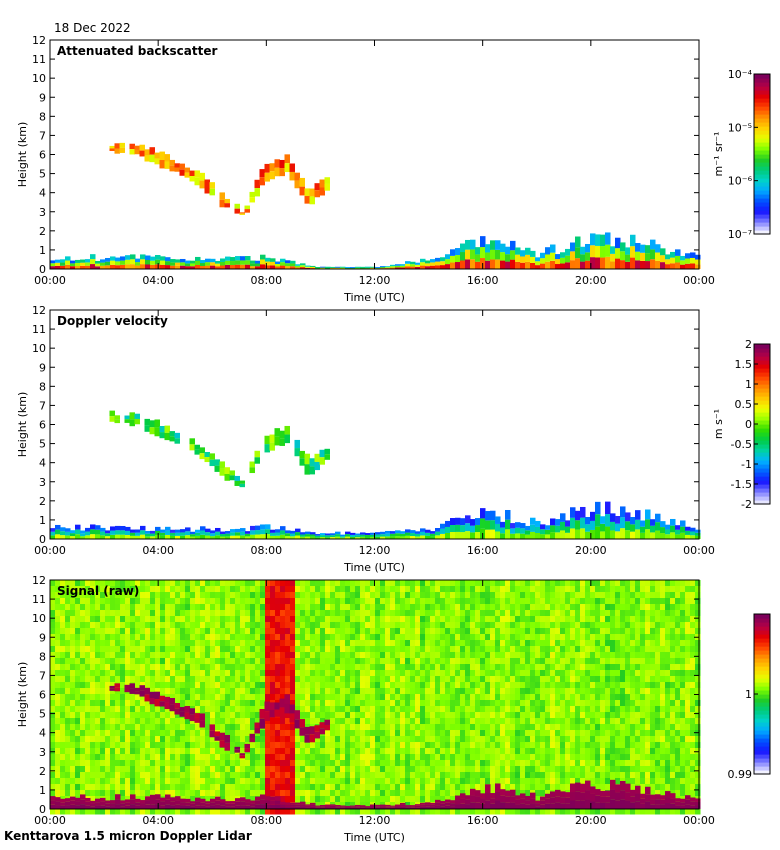  I want to click on x-tick-label: 00:00, so click(699, 280).